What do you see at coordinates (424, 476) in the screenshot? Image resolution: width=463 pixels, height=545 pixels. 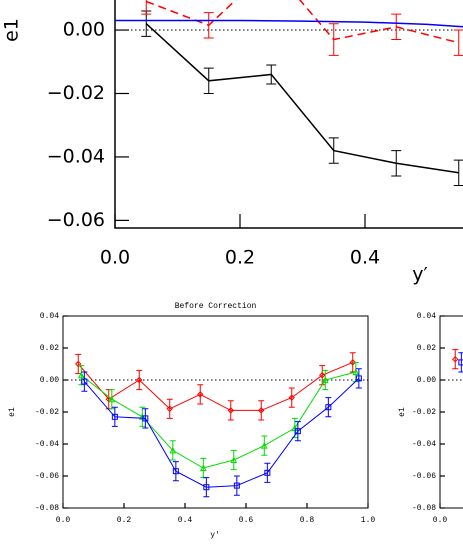 I see `y-tick-label: -0.06` at bounding box center [424, 476].